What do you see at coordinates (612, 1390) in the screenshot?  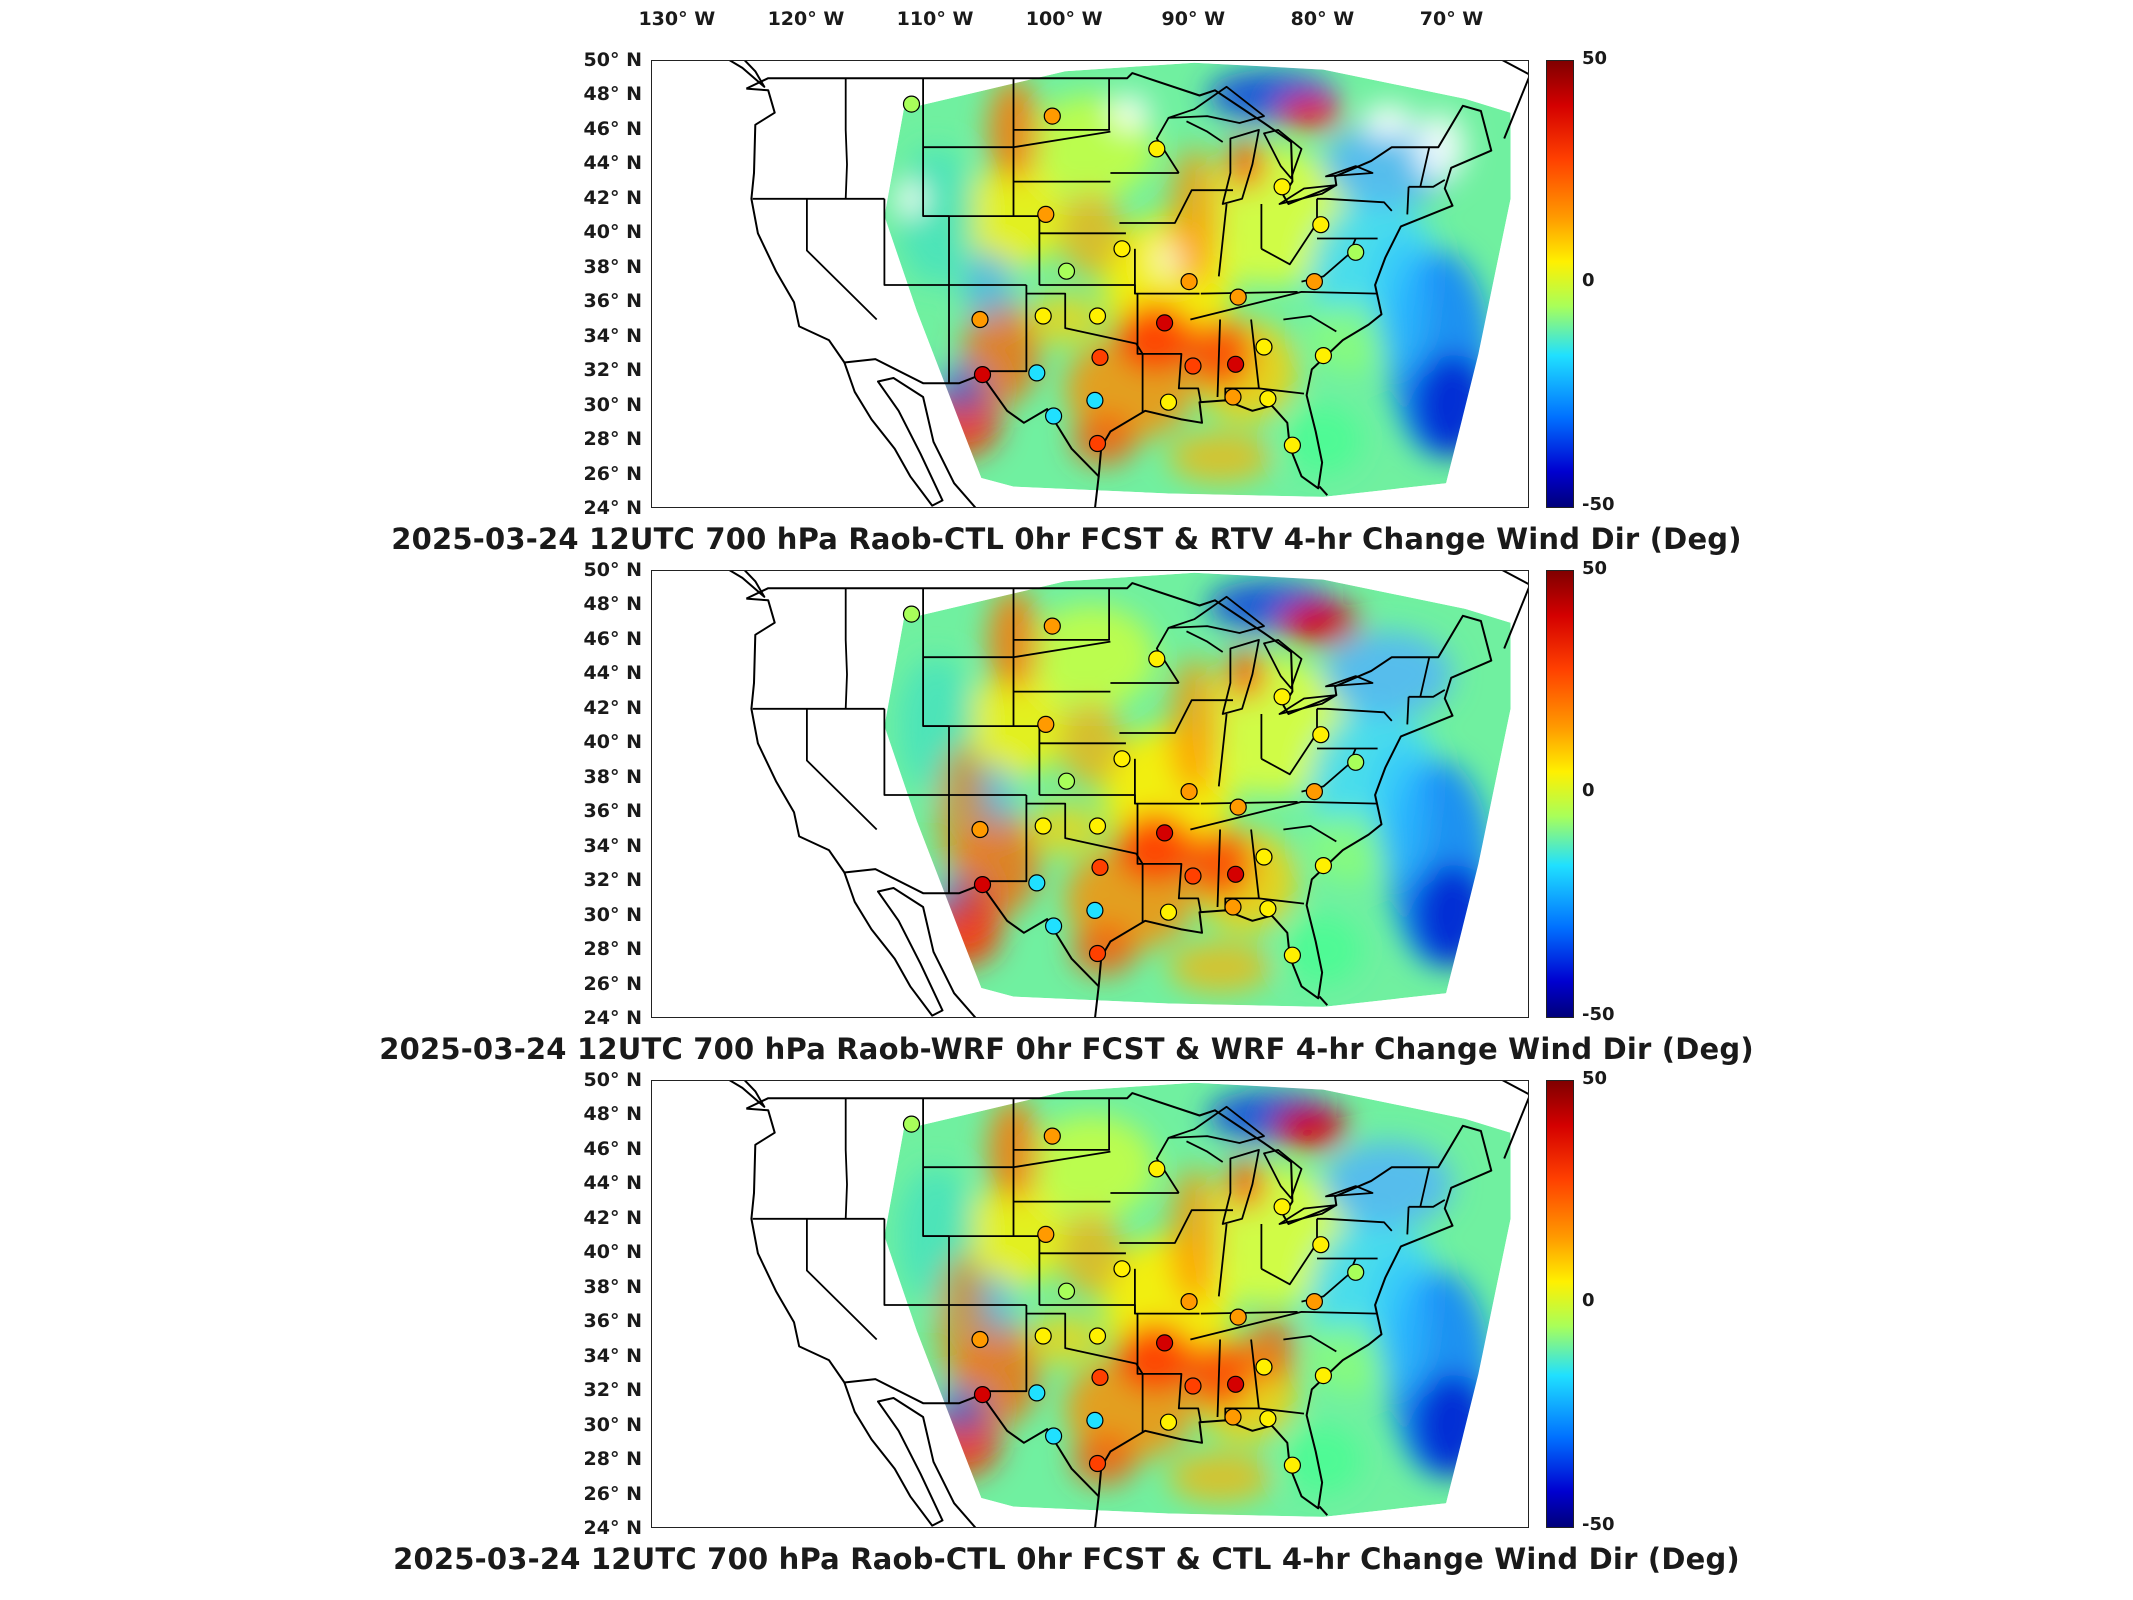 I see `latitude-label: 32° N` at bounding box center [612, 1390].